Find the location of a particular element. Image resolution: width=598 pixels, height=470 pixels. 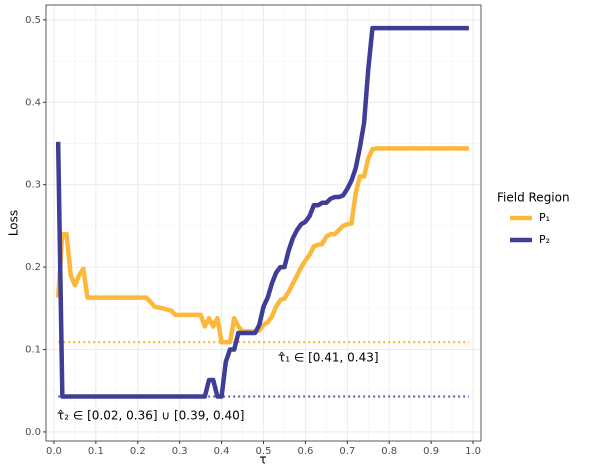

annotation: τ̂₁ ∈ [0.41, 0.43] is located at coordinates (328, 358).